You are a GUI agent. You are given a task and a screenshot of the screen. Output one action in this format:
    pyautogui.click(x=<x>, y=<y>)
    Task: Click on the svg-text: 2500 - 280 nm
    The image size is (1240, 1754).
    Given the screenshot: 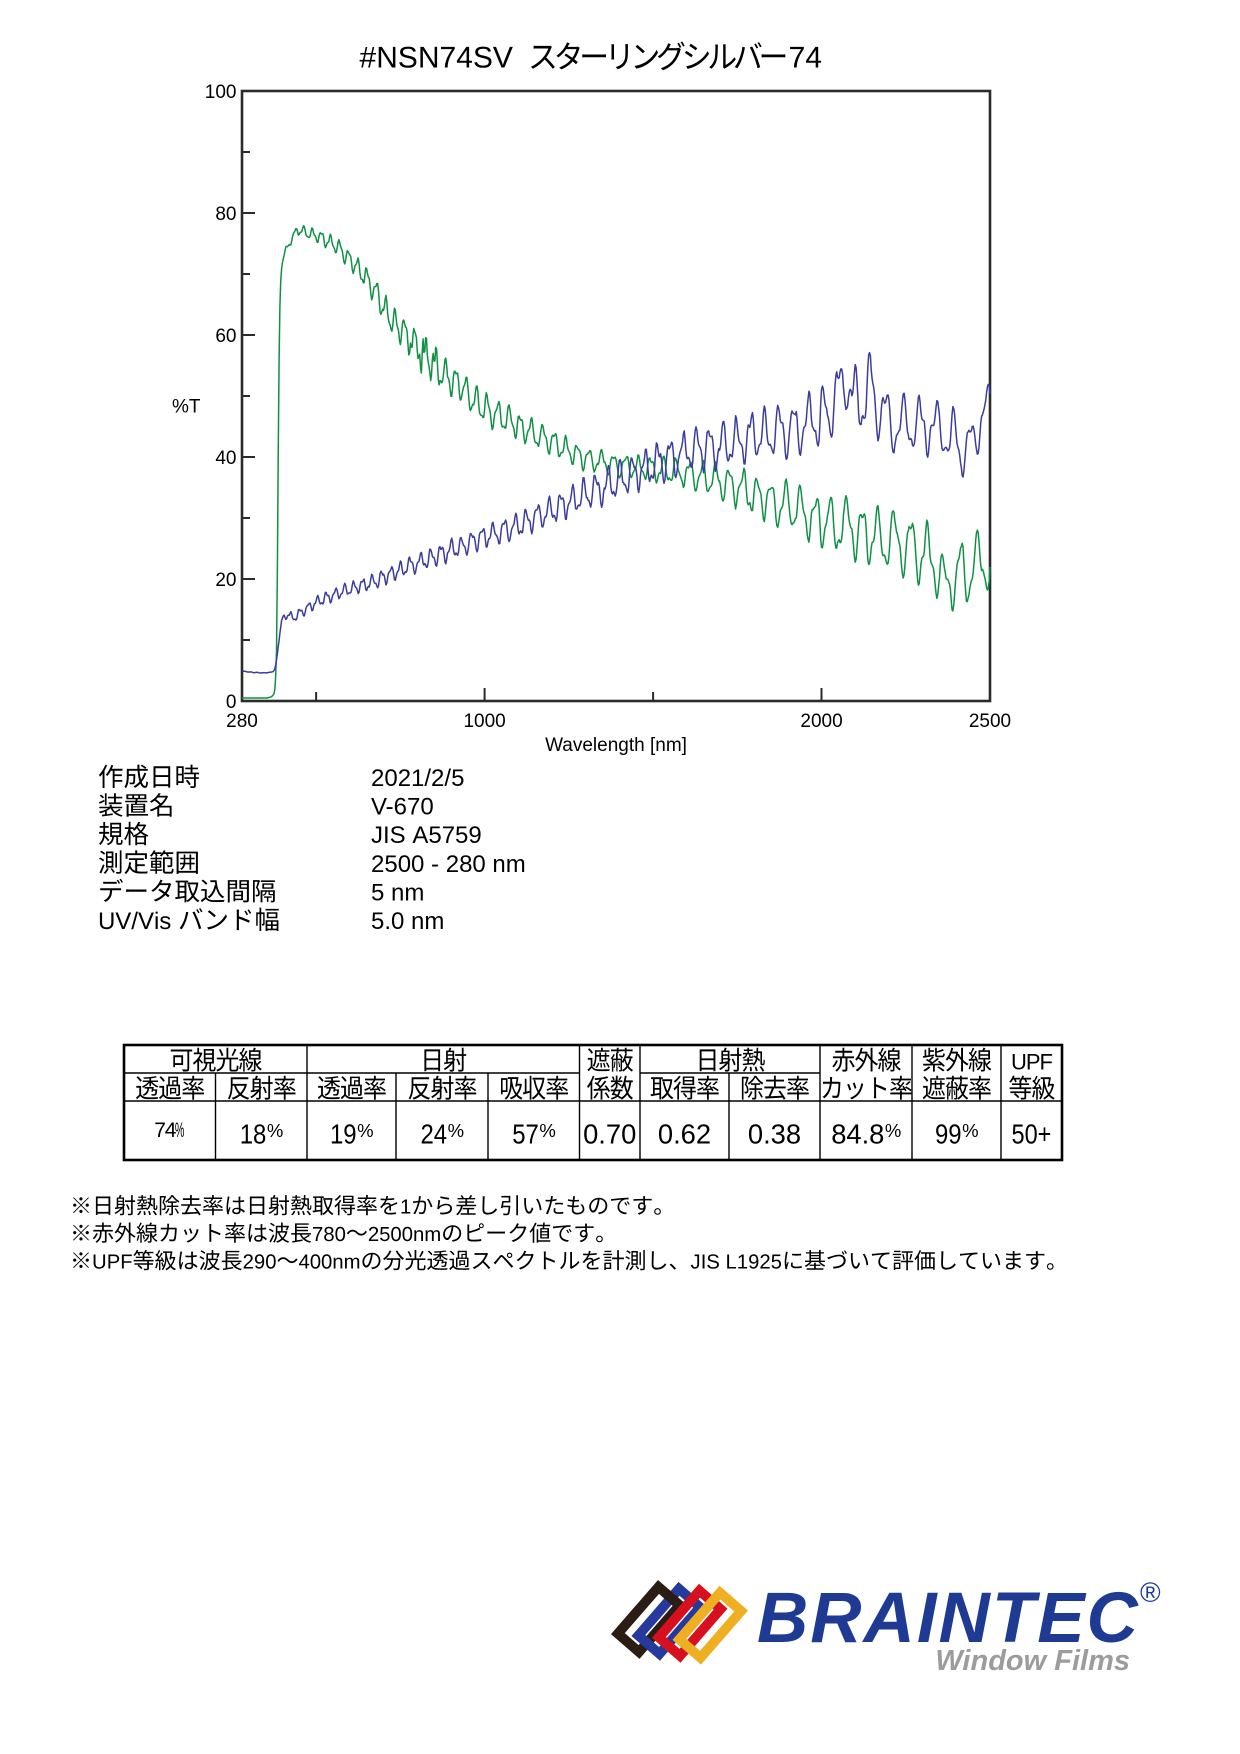 What is the action you would take?
    pyautogui.click(x=448, y=864)
    